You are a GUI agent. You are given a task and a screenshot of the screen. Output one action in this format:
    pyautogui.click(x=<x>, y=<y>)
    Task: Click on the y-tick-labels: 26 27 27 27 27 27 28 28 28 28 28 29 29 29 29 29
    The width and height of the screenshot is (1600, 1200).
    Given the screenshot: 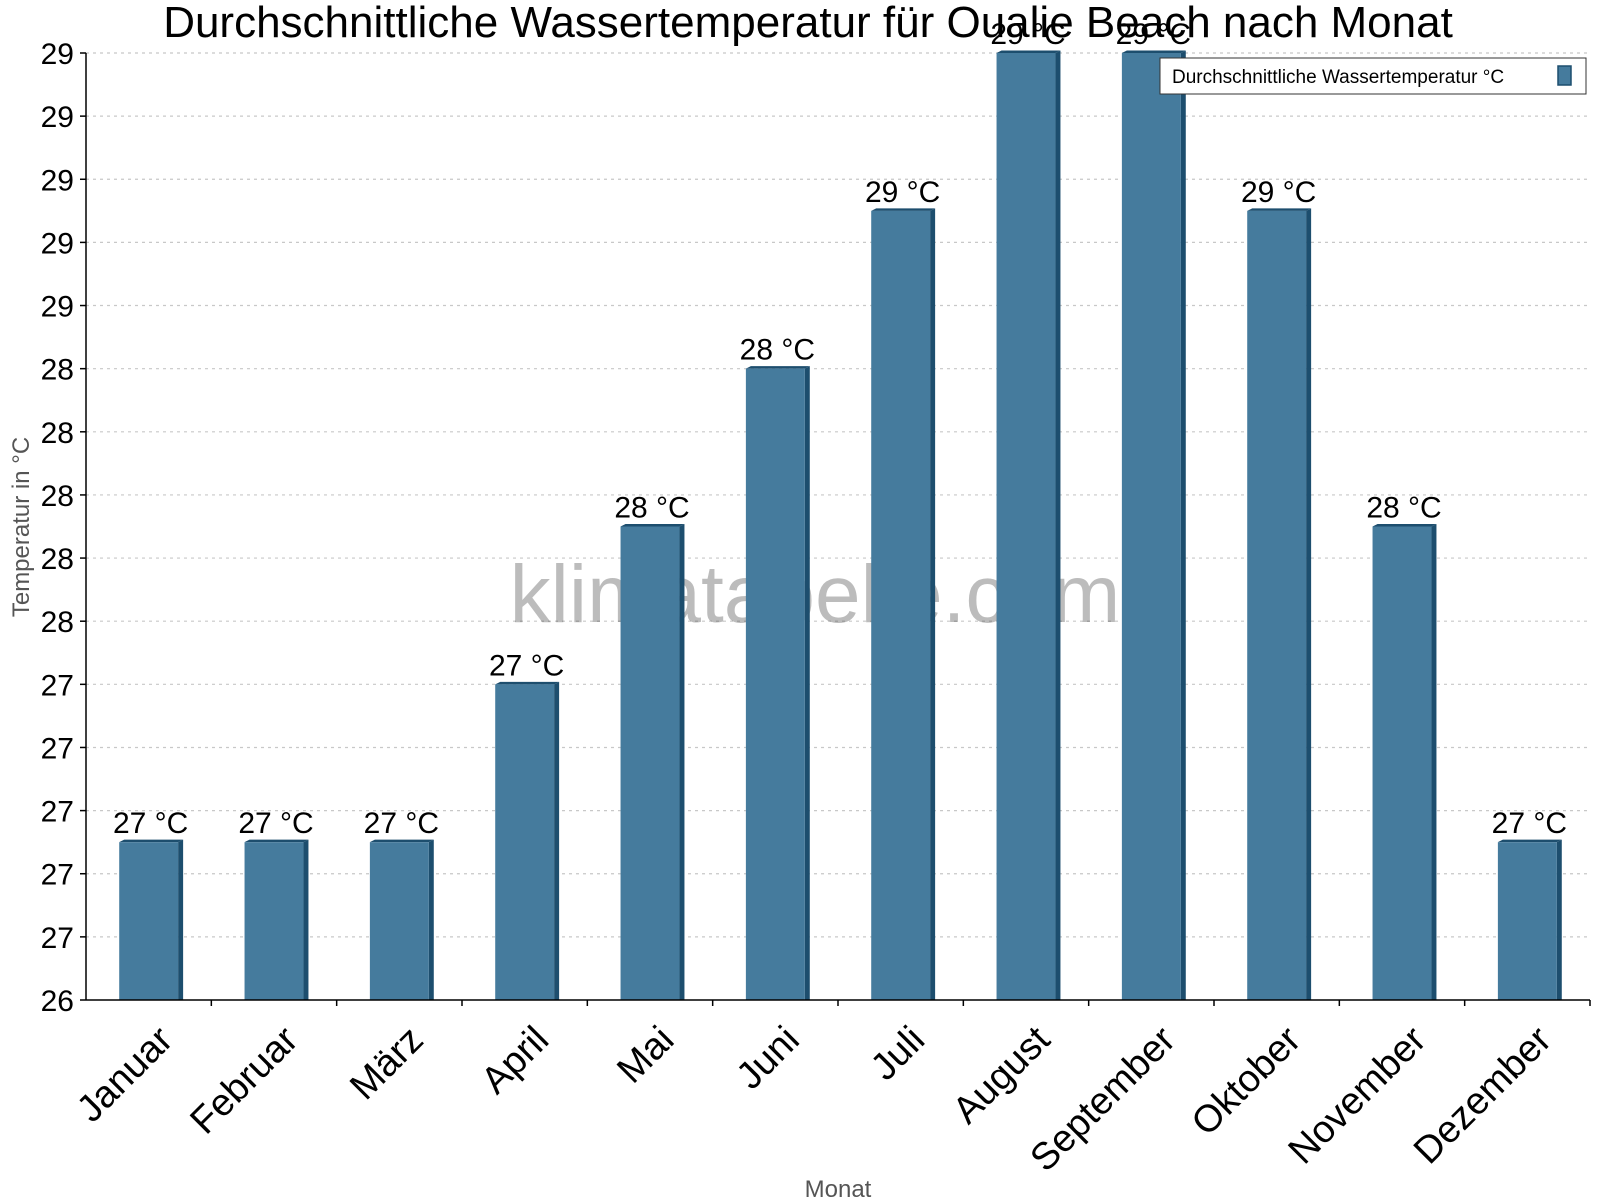 What is the action you would take?
    pyautogui.click(x=63, y=528)
    